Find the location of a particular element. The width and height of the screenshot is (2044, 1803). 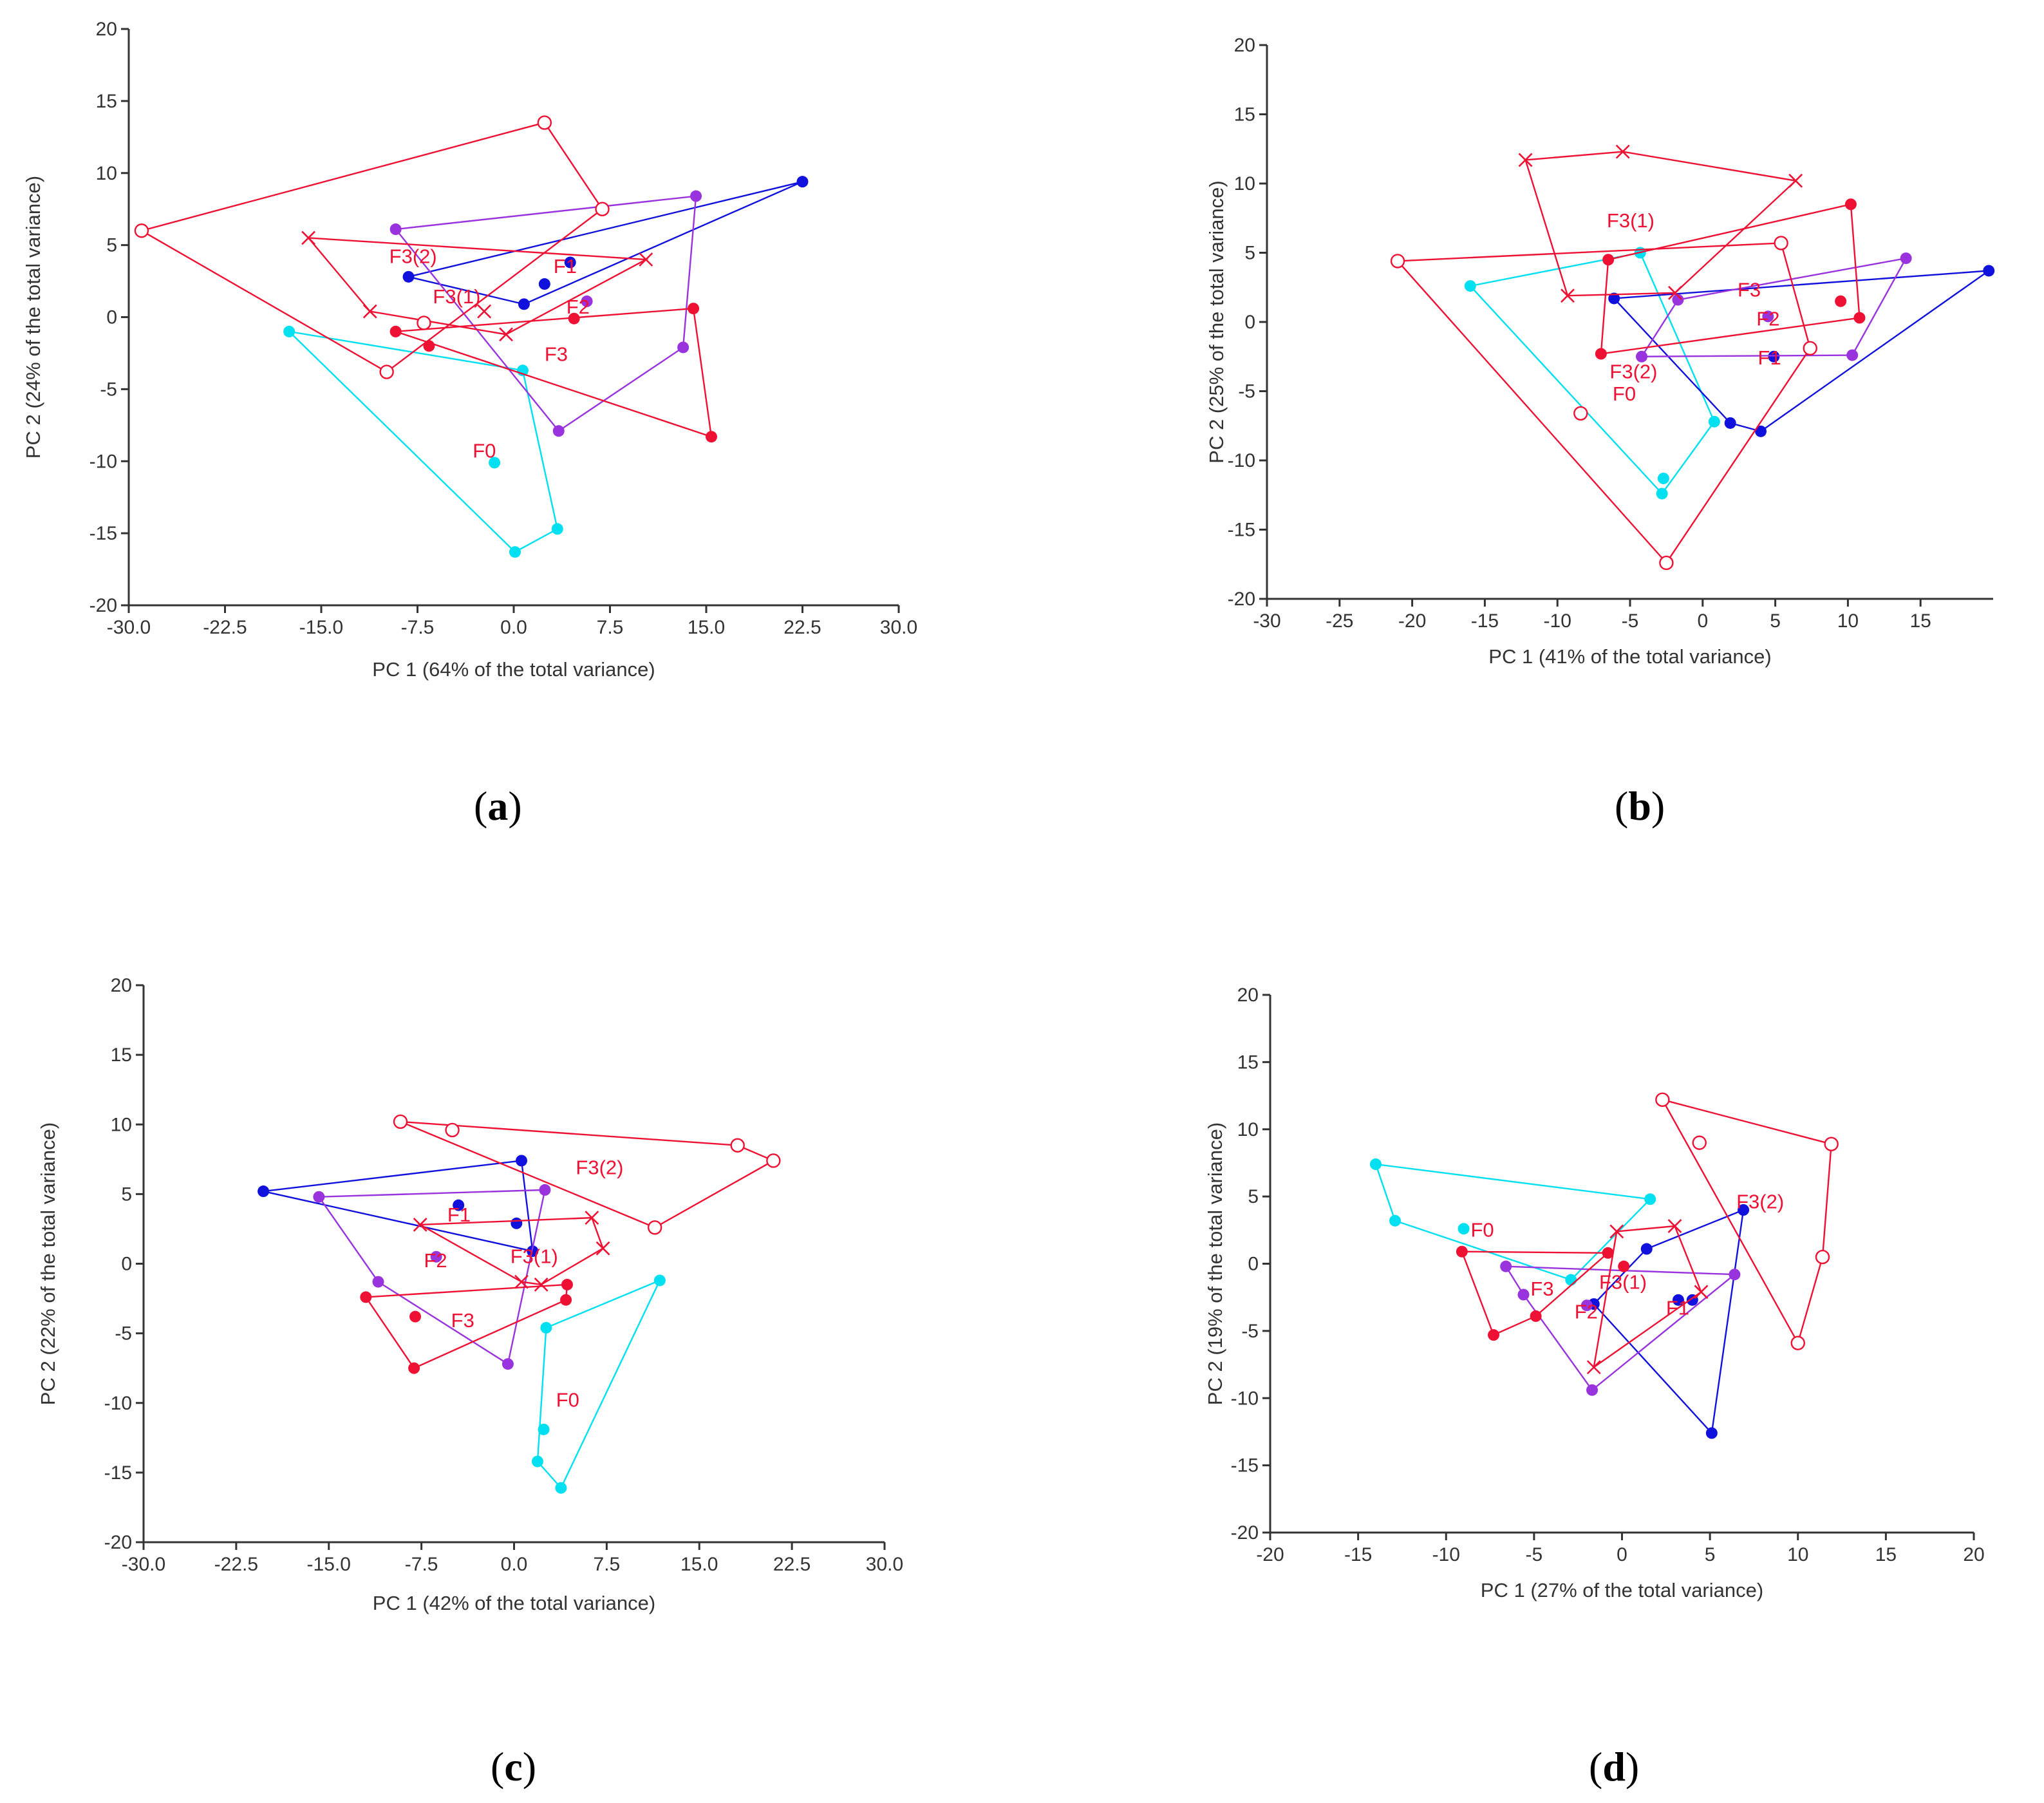

group-label: F3 is located at coordinates (556, 354).